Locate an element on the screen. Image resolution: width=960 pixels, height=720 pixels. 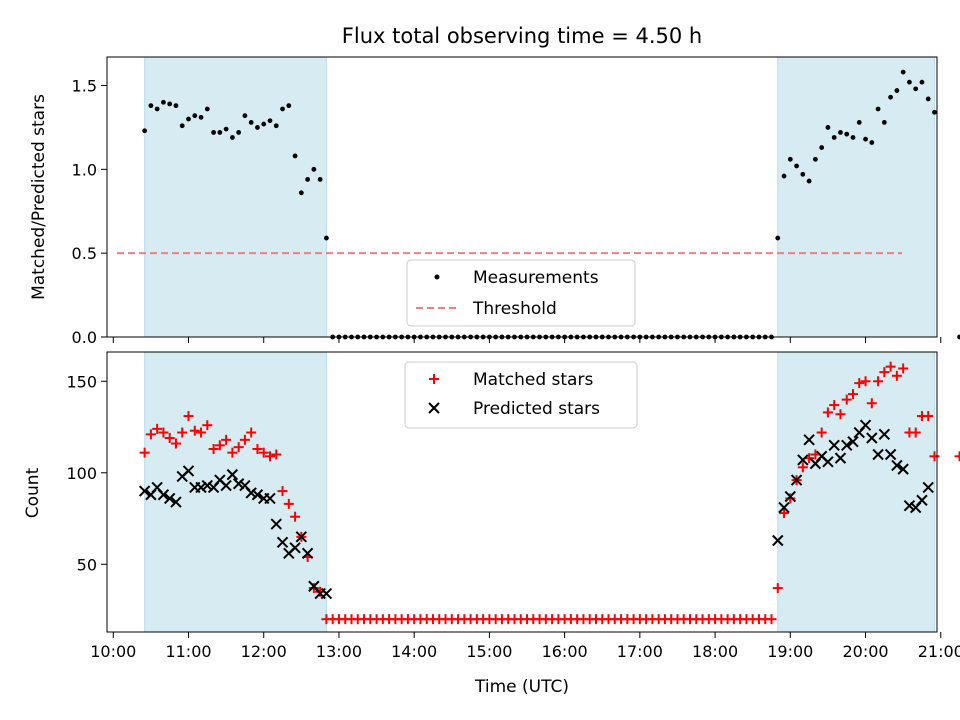
legend-predicted-label: Predicted stars is located at coordinates (536, 409).